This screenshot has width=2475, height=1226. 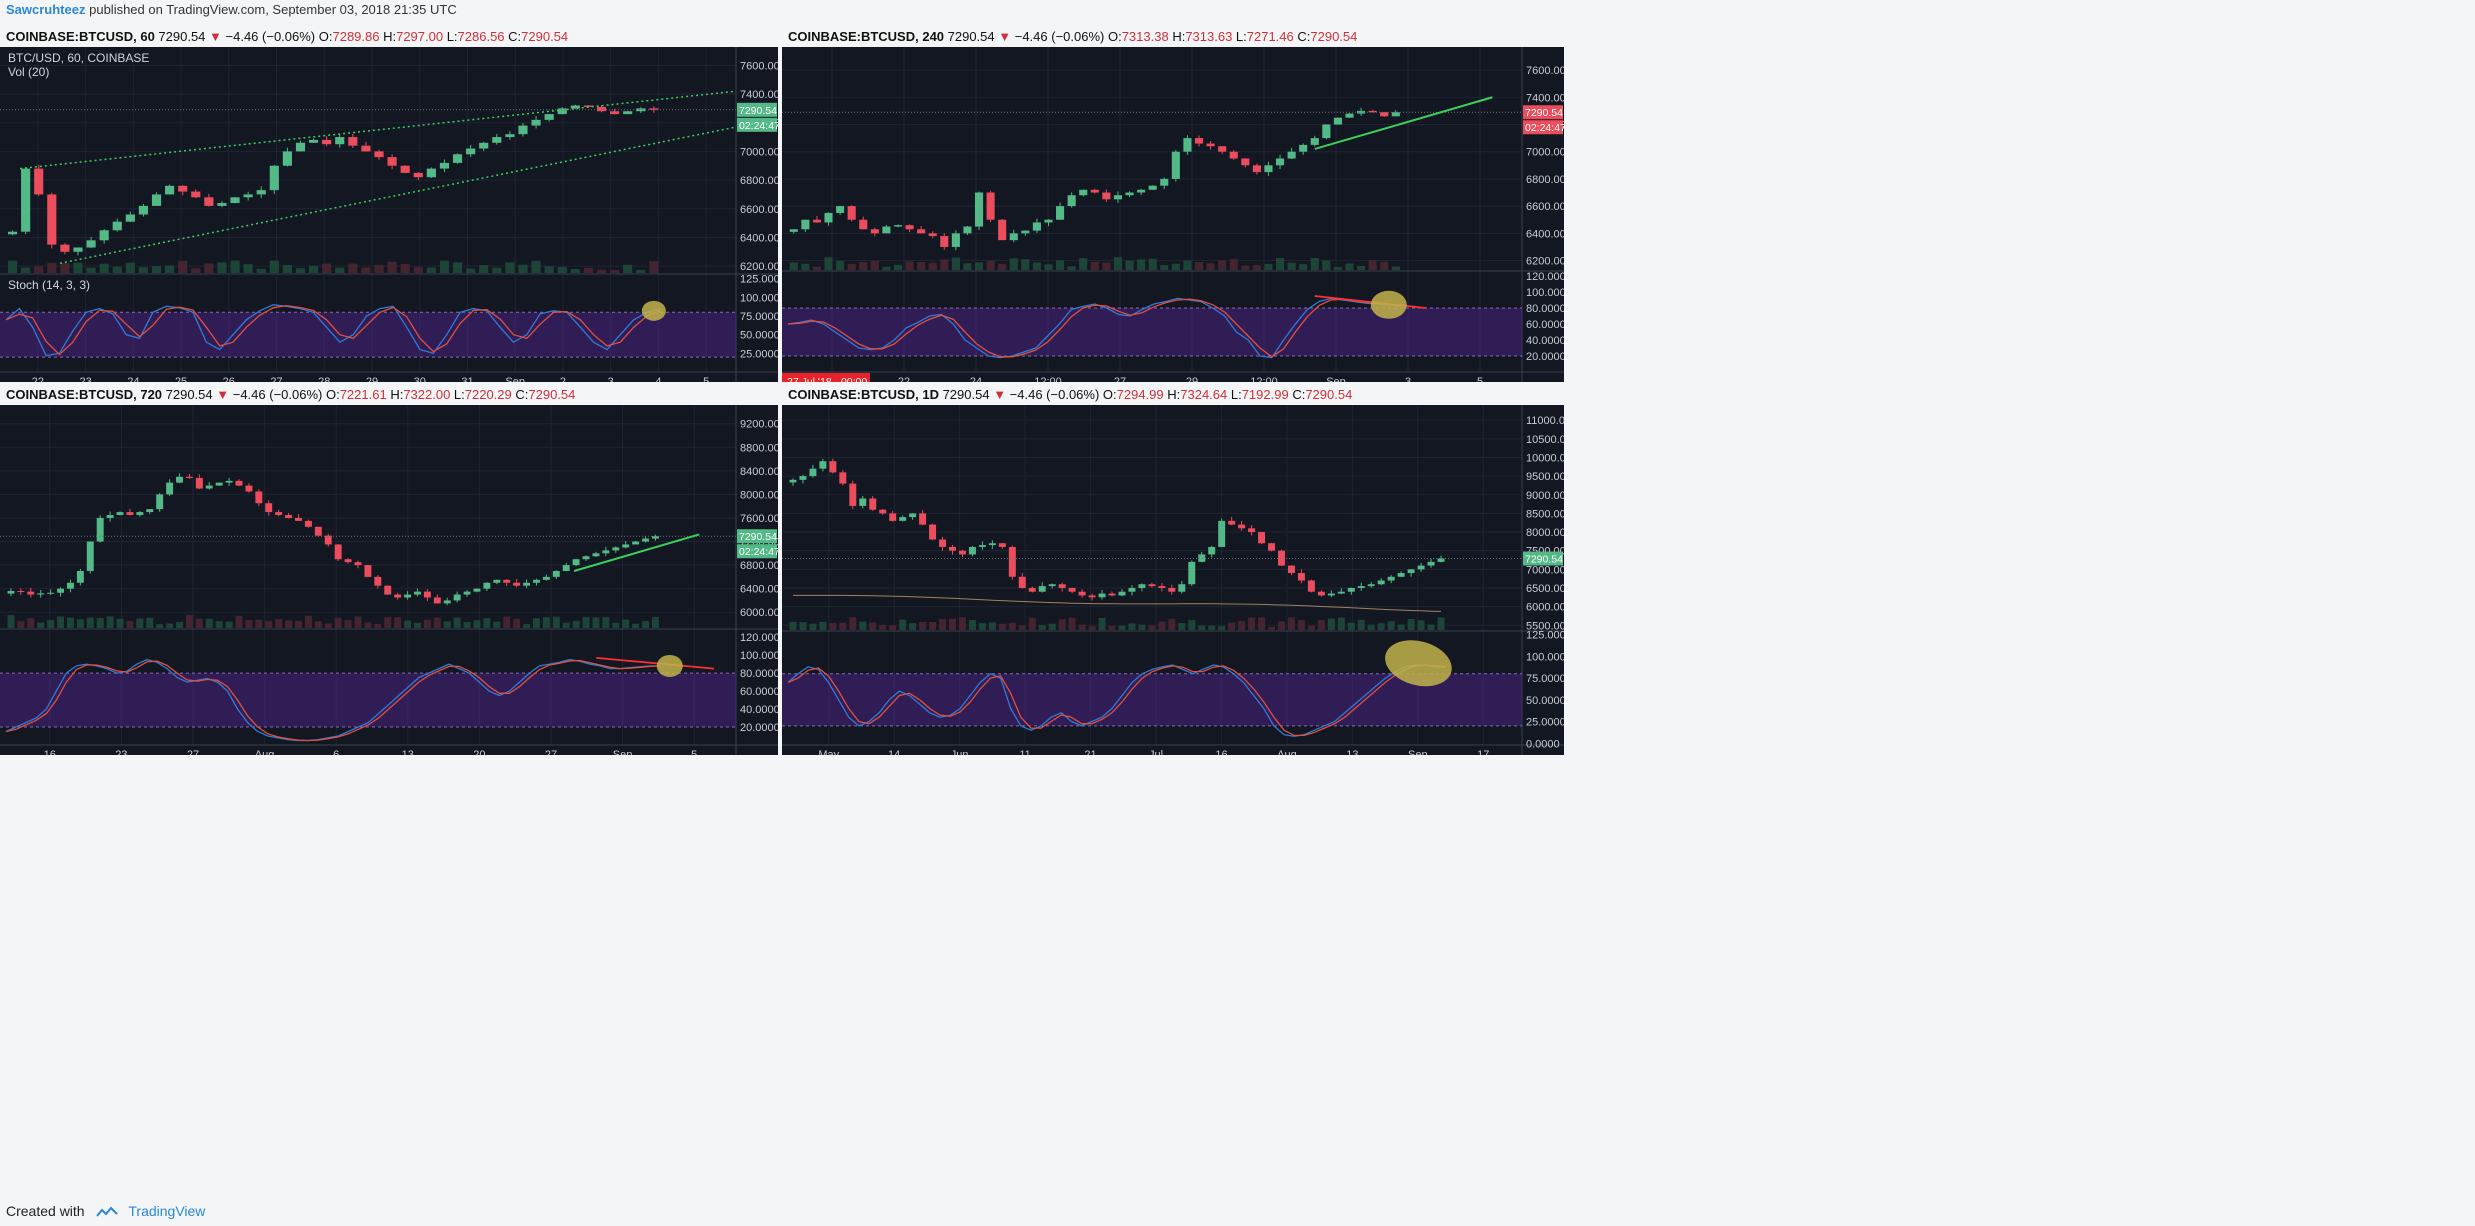 What do you see at coordinates (167, 1211) in the screenshot?
I see `tradingview-link: TradingView` at bounding box center [167, 1211].